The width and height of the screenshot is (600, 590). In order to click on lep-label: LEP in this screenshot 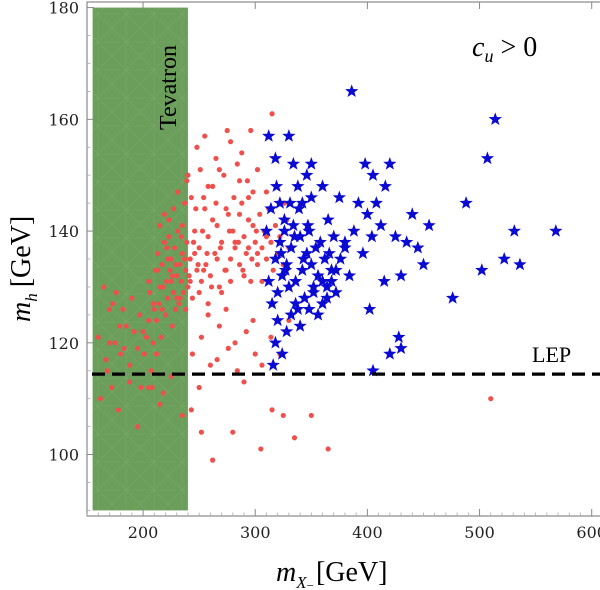, I will do `click(551, 354)`.